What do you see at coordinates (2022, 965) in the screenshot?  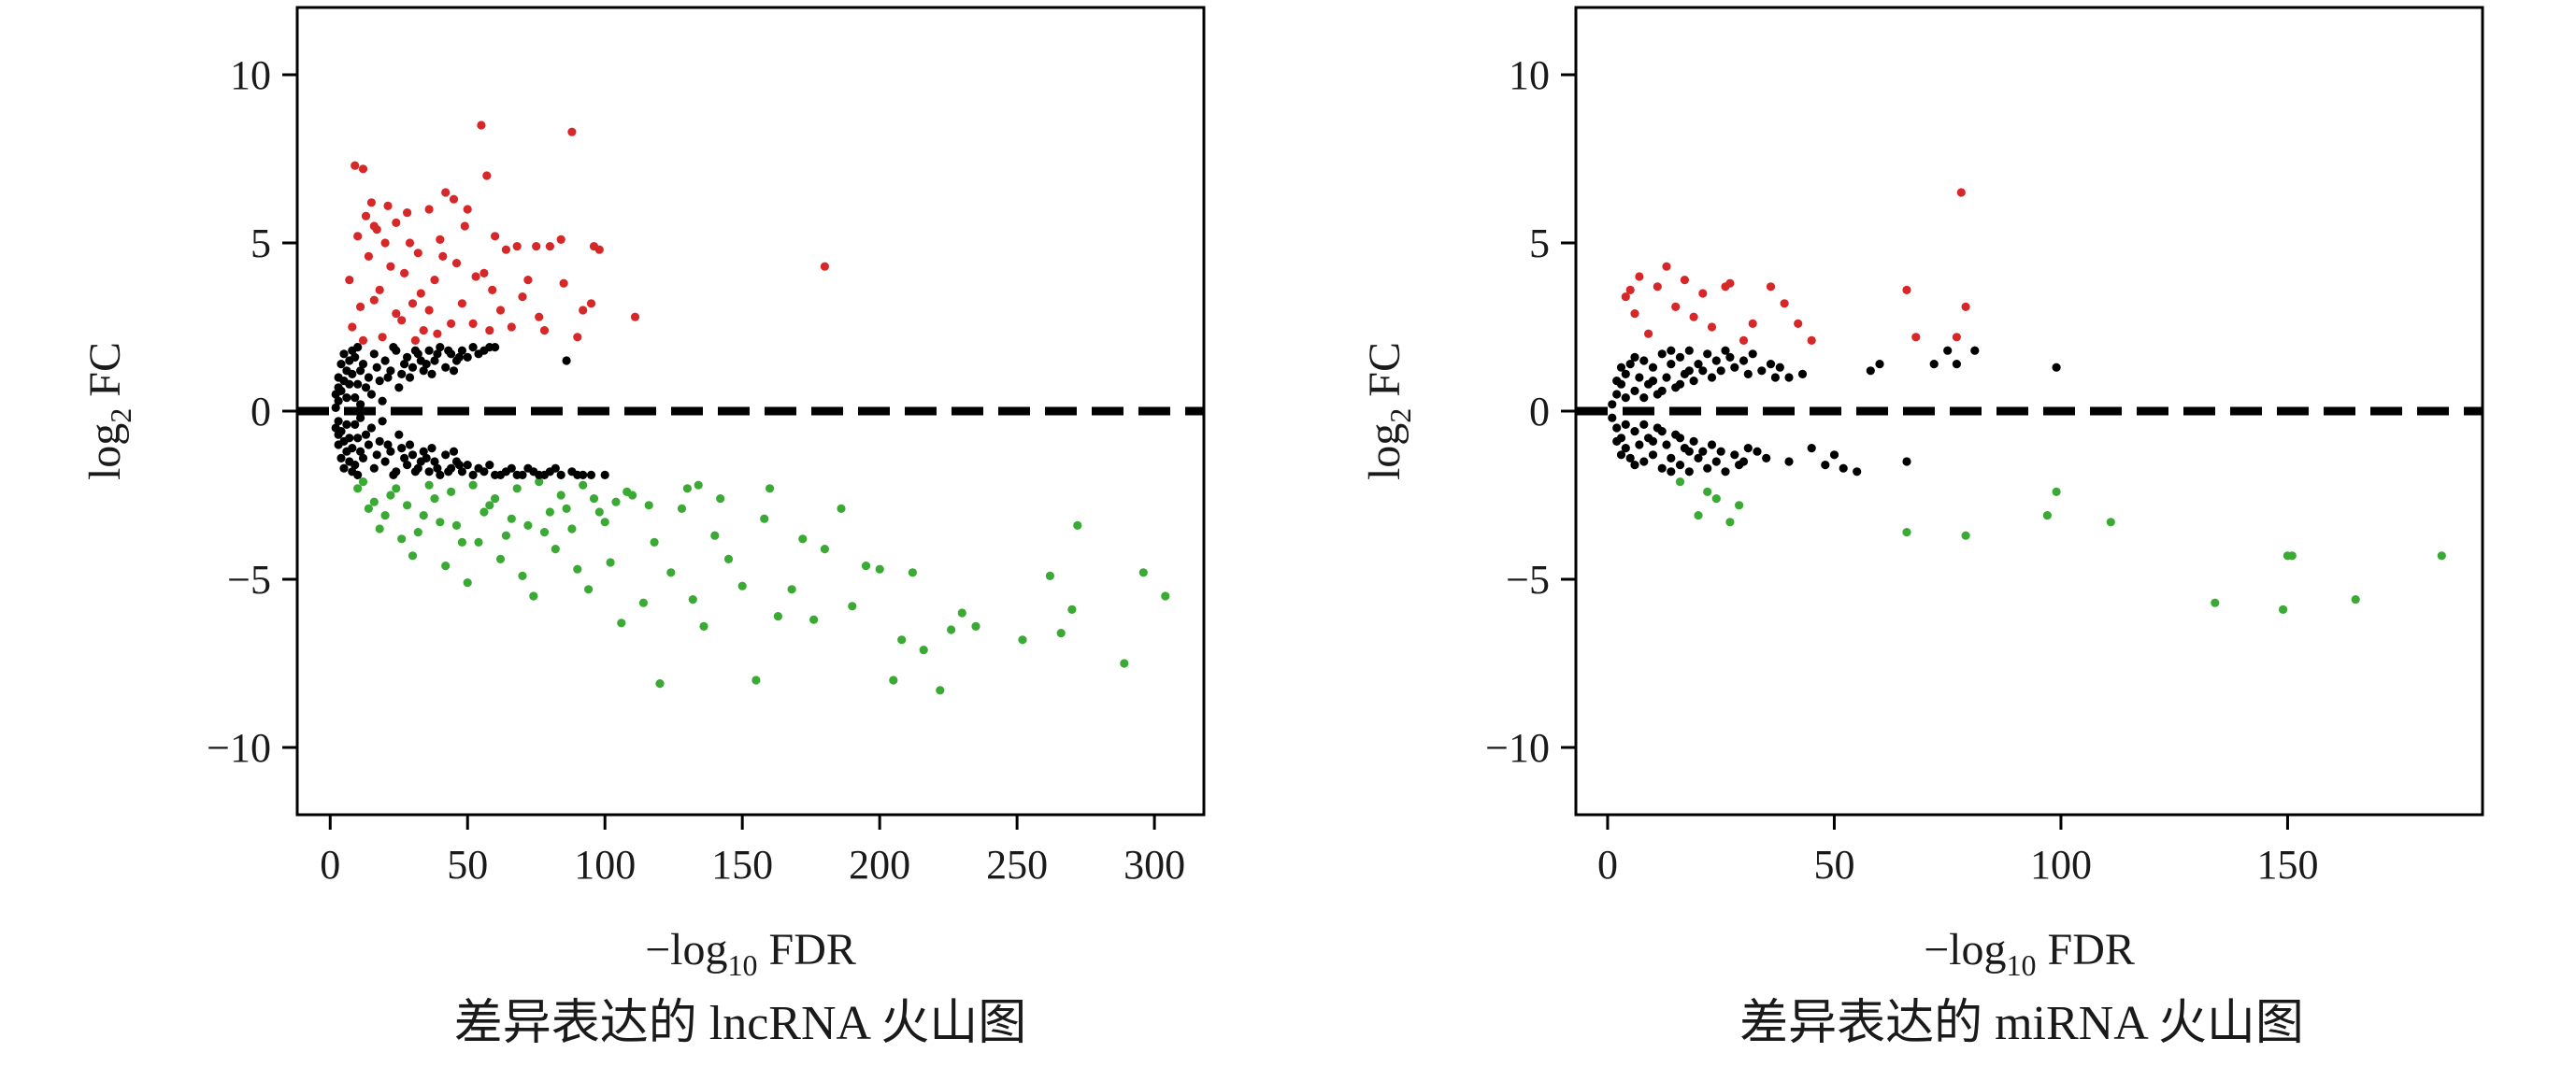 I see `x-axis-label-subscript: 10` at bounding box center [2022, 965].